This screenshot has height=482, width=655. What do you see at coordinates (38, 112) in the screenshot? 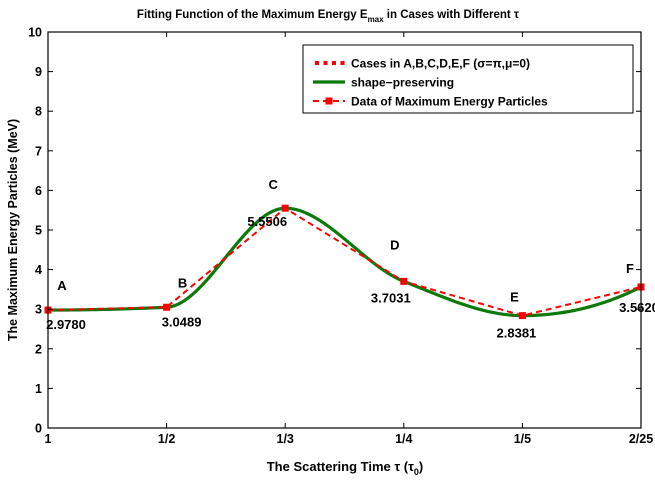
I see `y-tick-label: 8` at bounding box center [38, 112].